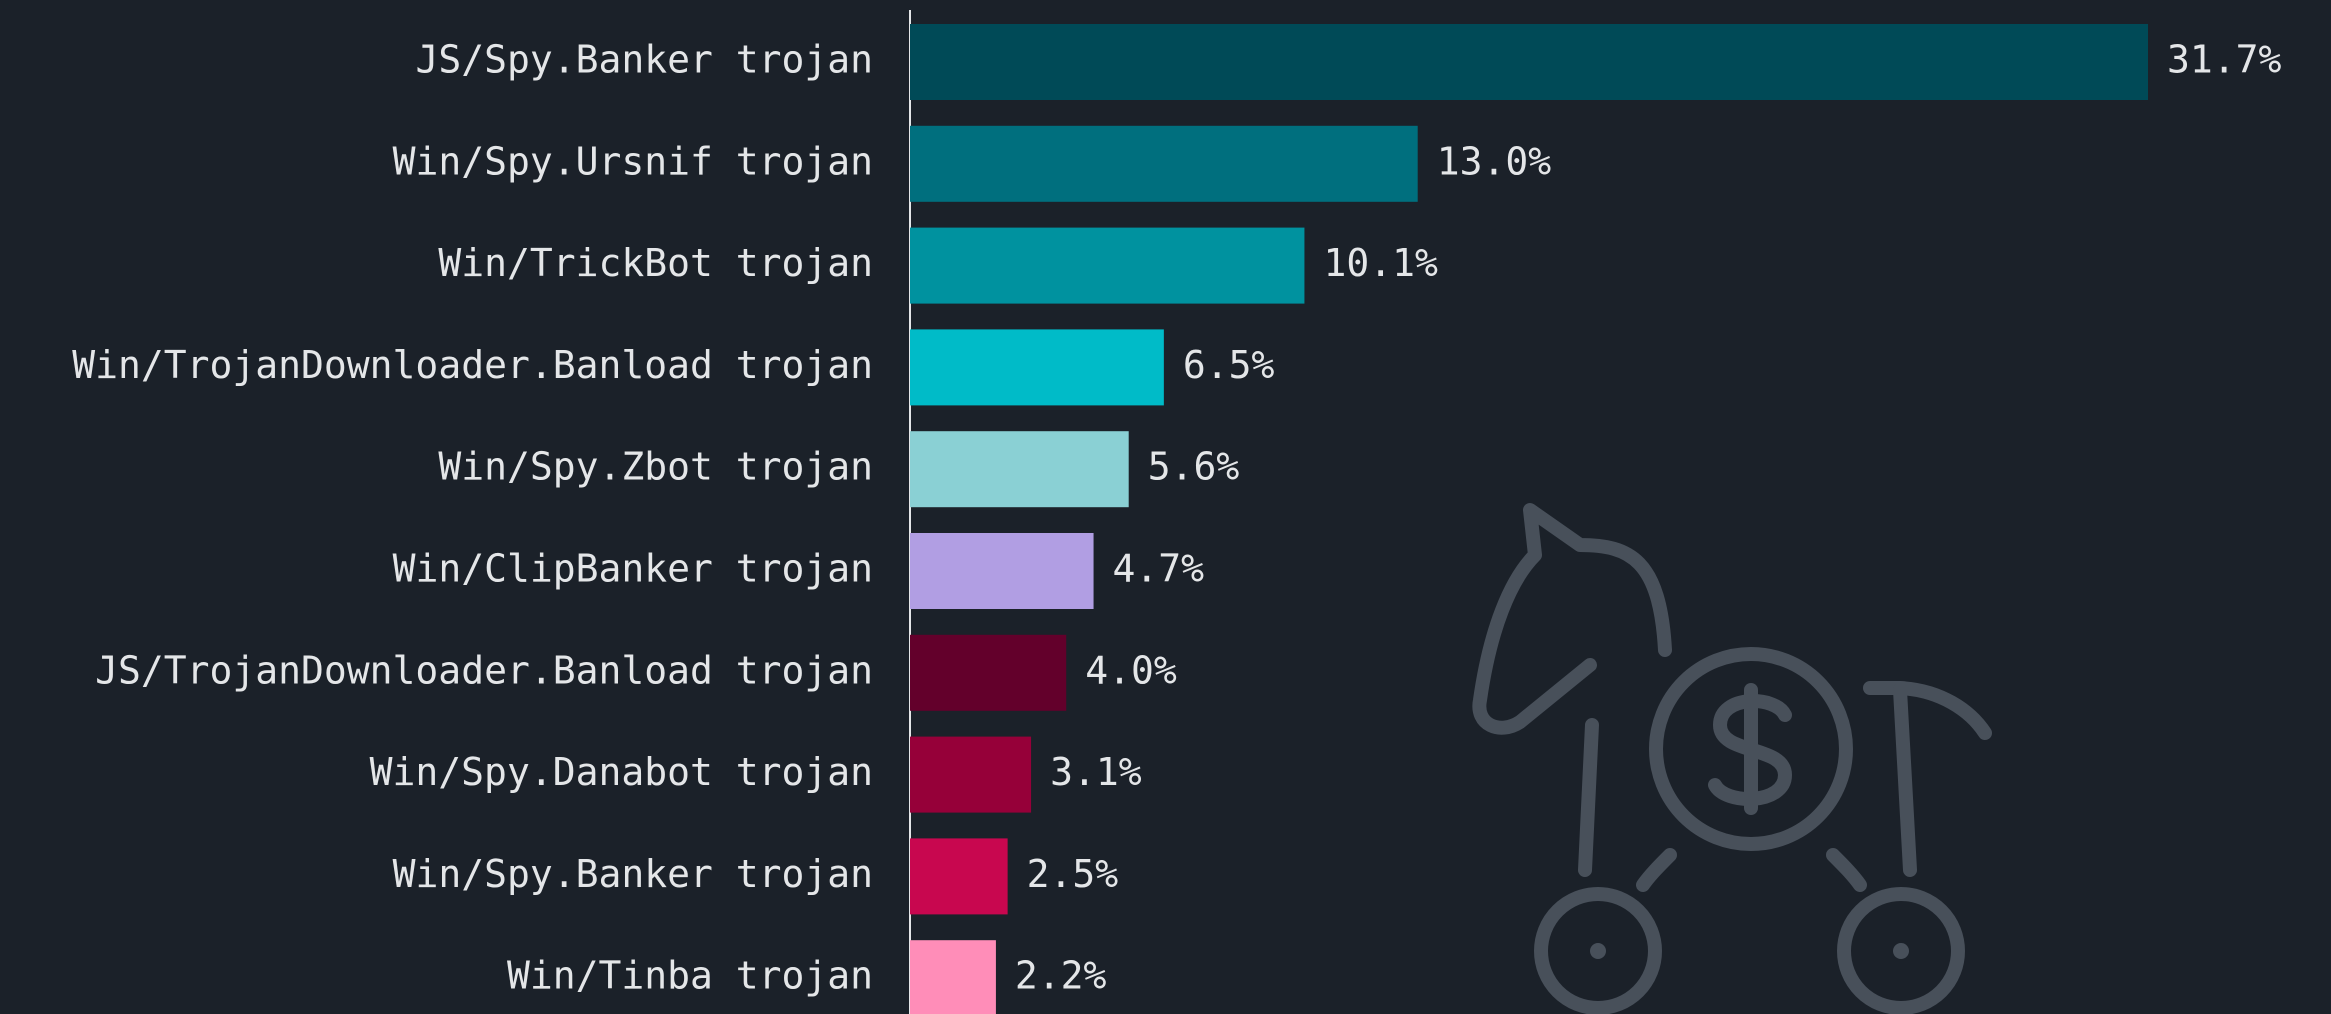  Describe the element at coordinates (1494, 161) in the screenshot. I see `value-label: 13.0%` at that location.